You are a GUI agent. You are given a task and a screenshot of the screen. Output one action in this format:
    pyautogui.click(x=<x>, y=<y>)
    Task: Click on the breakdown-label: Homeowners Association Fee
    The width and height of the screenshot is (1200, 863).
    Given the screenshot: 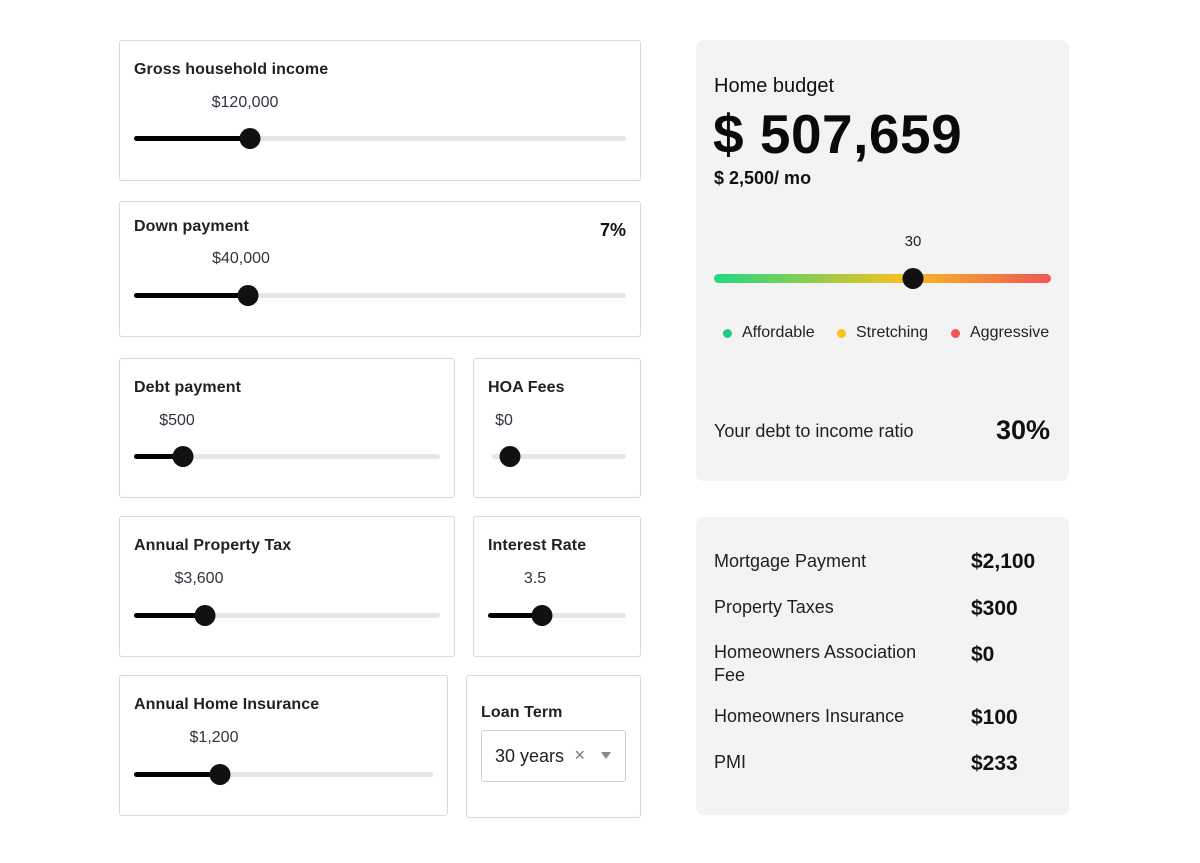 What is the action you would take?
    pyautogui.click(x=815, y=663)
    